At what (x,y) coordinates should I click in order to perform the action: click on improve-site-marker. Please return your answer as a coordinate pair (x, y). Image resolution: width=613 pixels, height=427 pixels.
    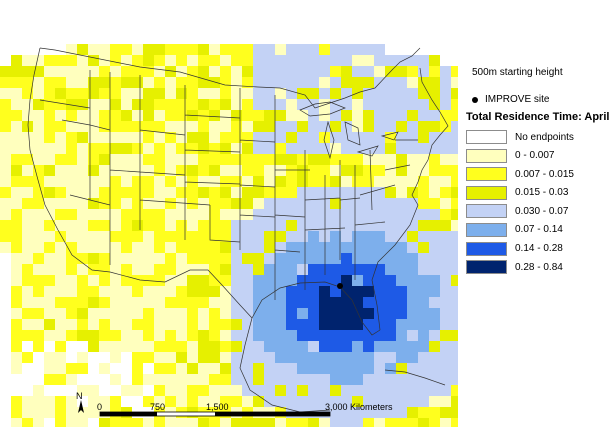
    Looking at the image, I should click on (340, 286).